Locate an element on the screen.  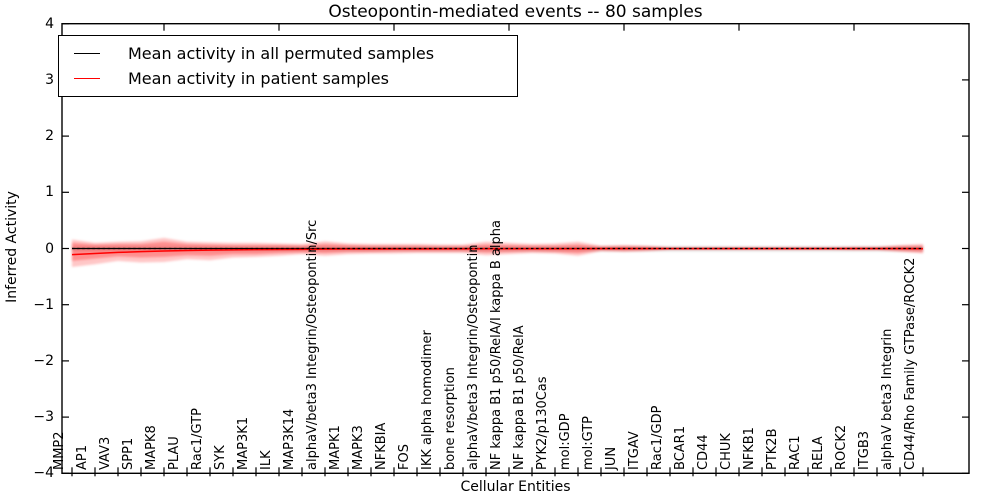
legend-label: Mean activity in patient samples is located at coordinates (258, 78).